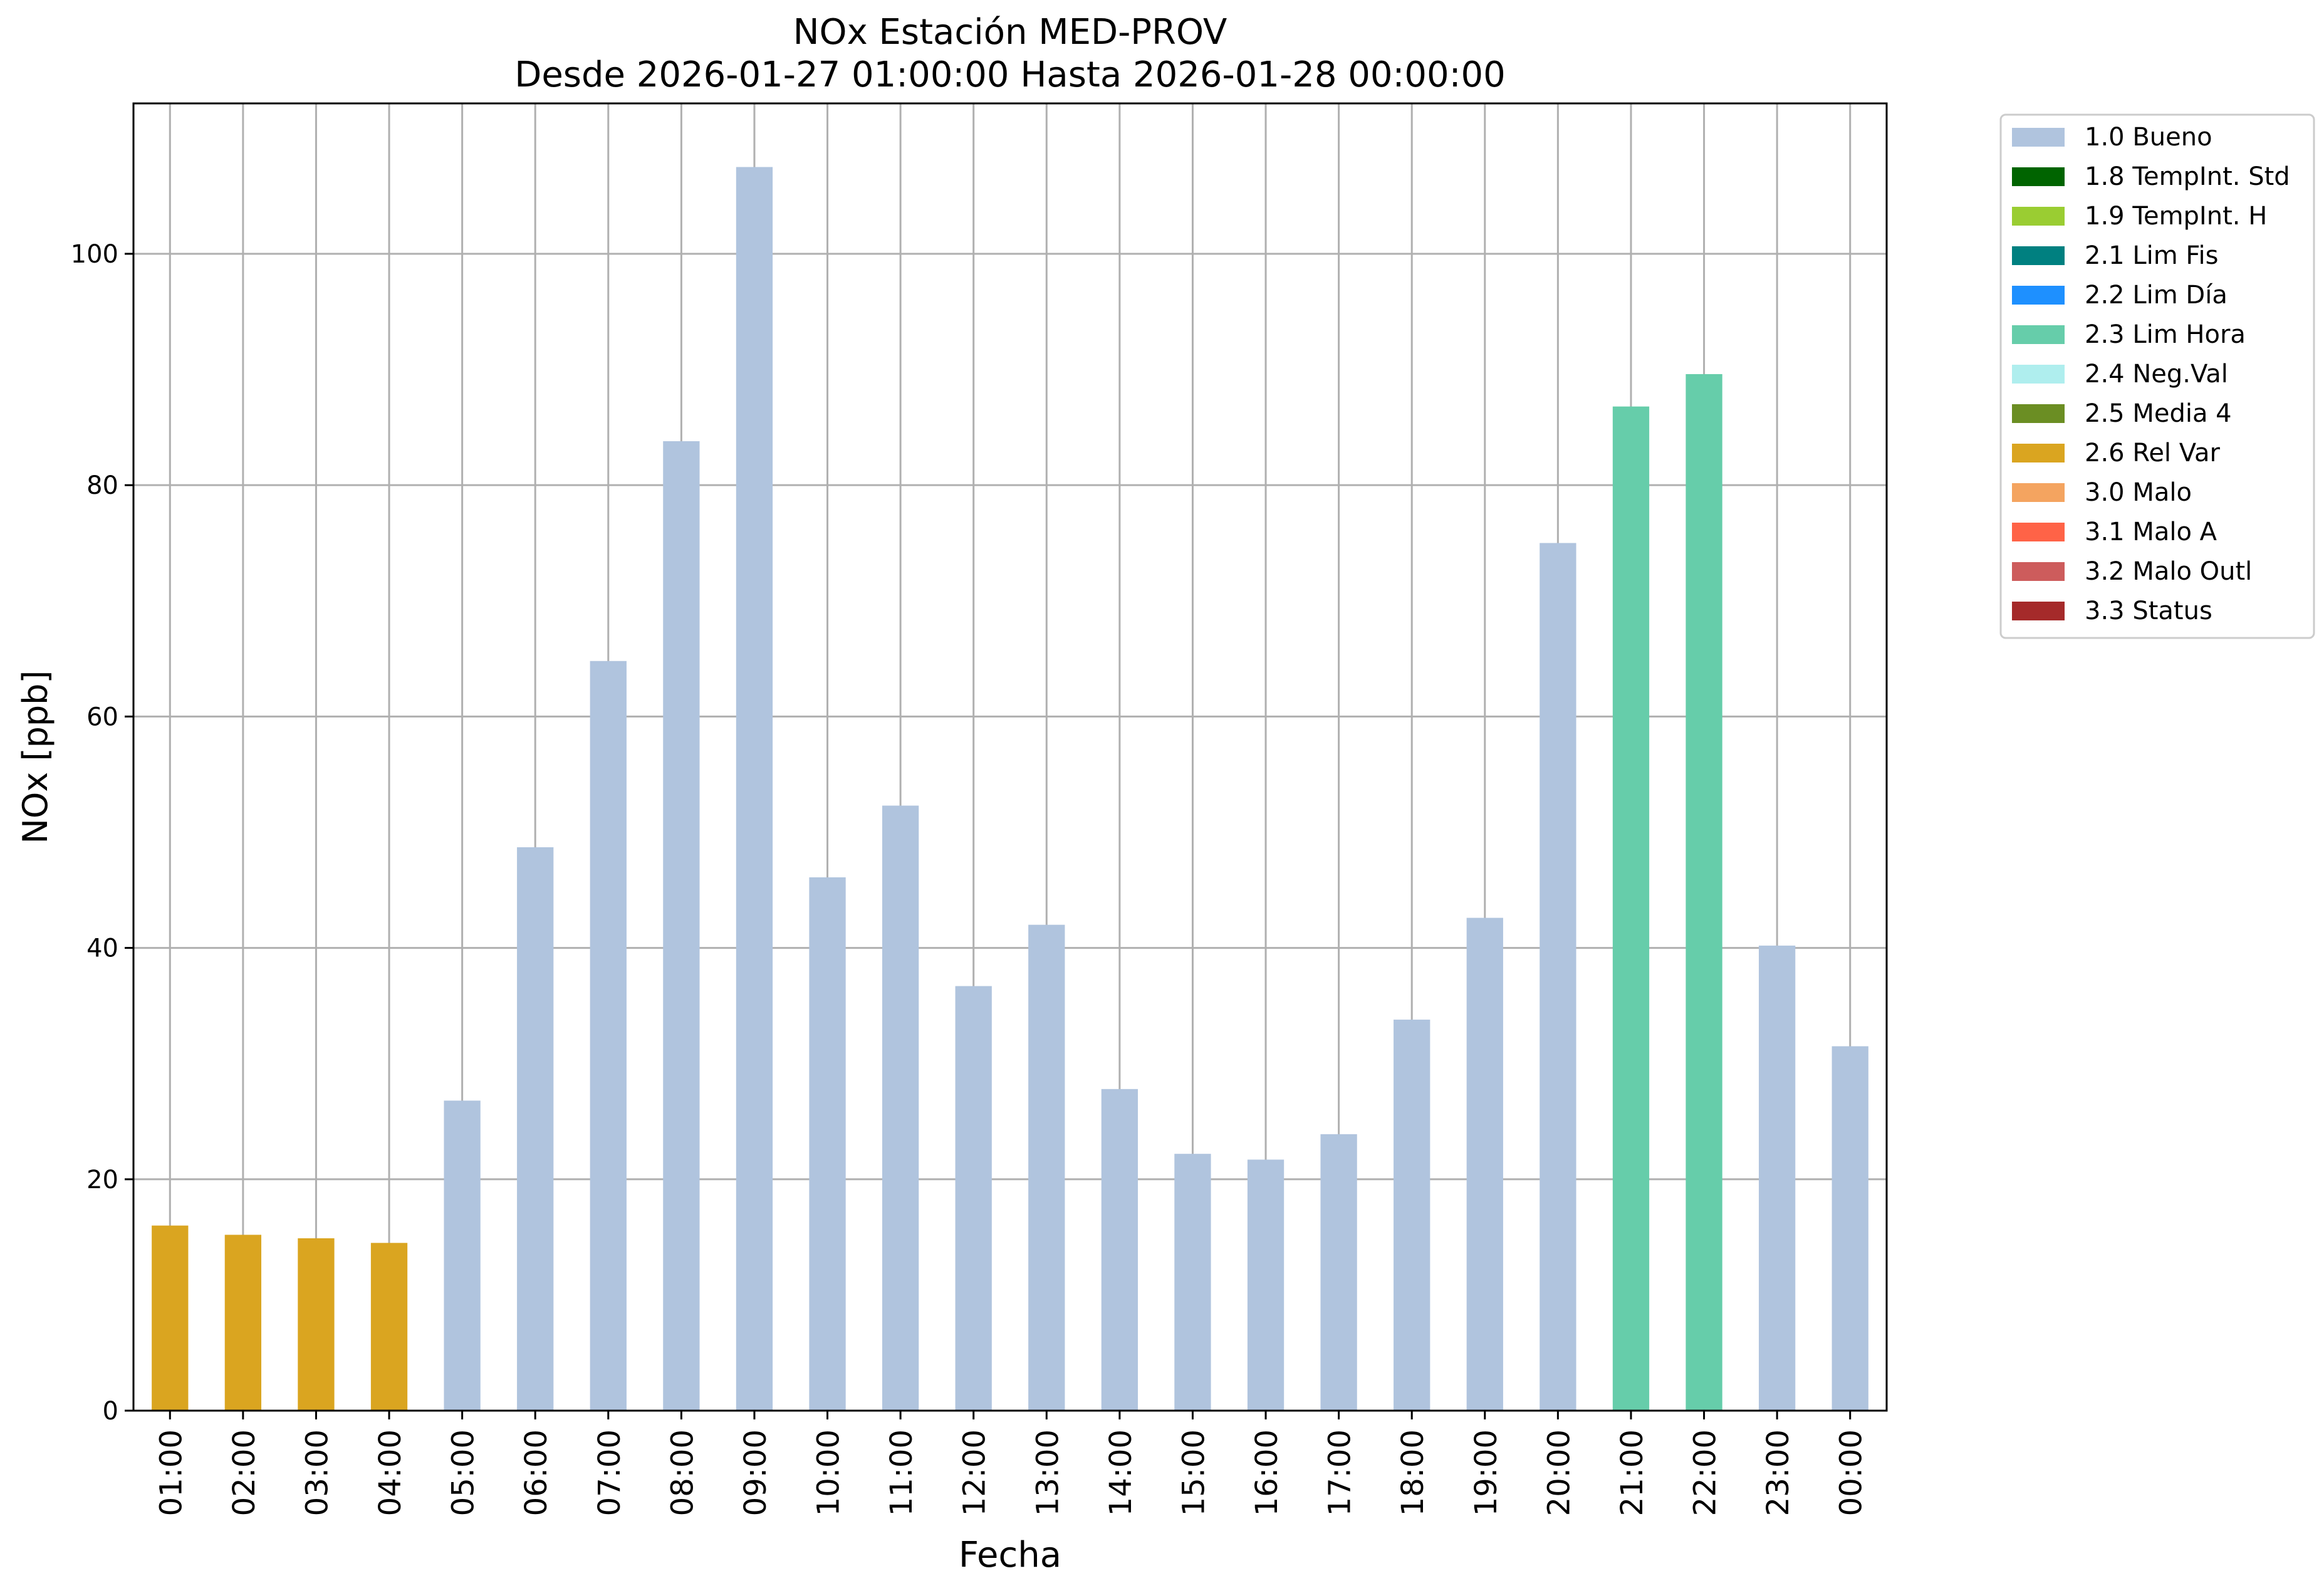 The height and width of the screenshot is (1588, 2324). What do you see at coordinates (2156, 296) in the screenshot?
I see `legend-entry: 2.2 Lim Día` at bounding box center [2156, 296].